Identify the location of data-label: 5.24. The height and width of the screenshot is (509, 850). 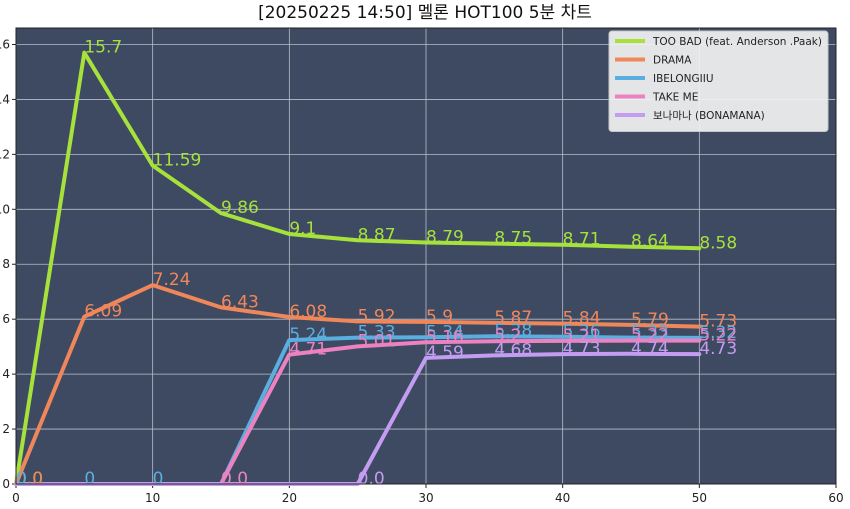
(308, 335).